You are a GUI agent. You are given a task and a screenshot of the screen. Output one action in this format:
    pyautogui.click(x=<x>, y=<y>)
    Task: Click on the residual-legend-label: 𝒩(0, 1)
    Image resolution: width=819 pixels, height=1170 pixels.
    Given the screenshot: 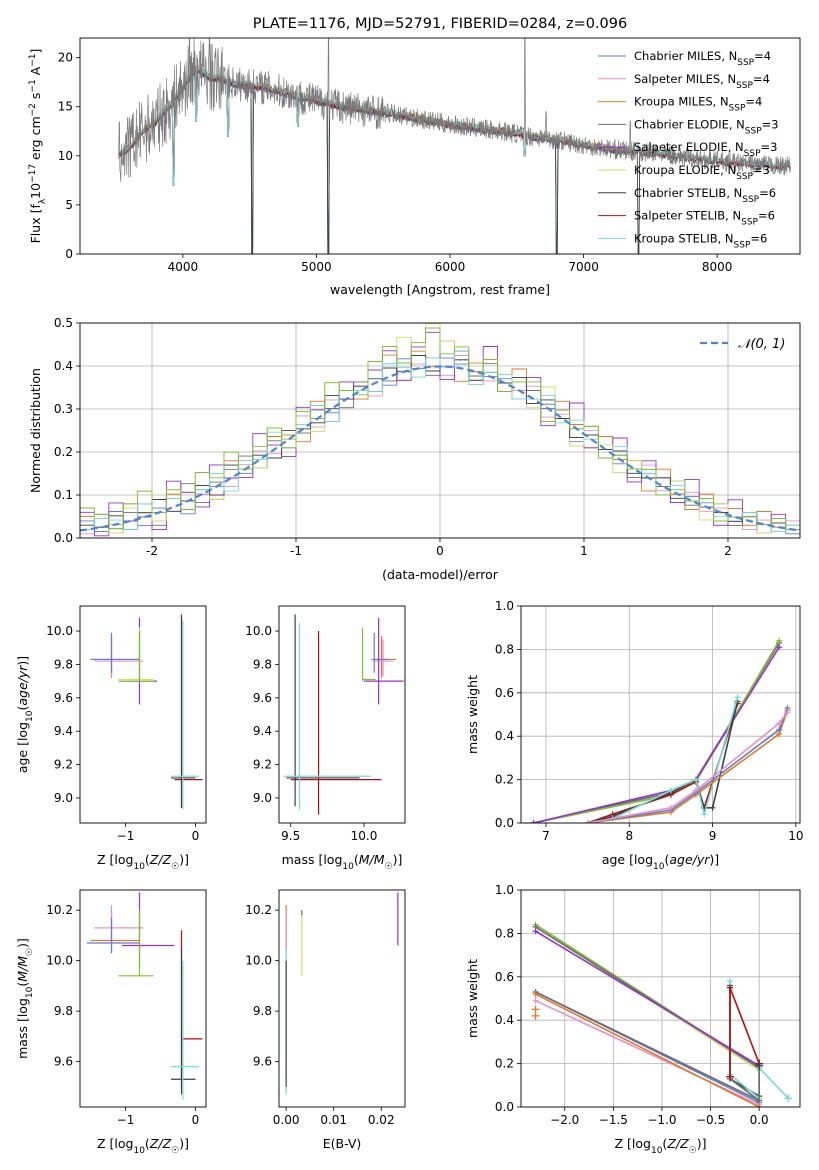 What is the action you would take?
    pyautogui.click(x=761, y=344)
    